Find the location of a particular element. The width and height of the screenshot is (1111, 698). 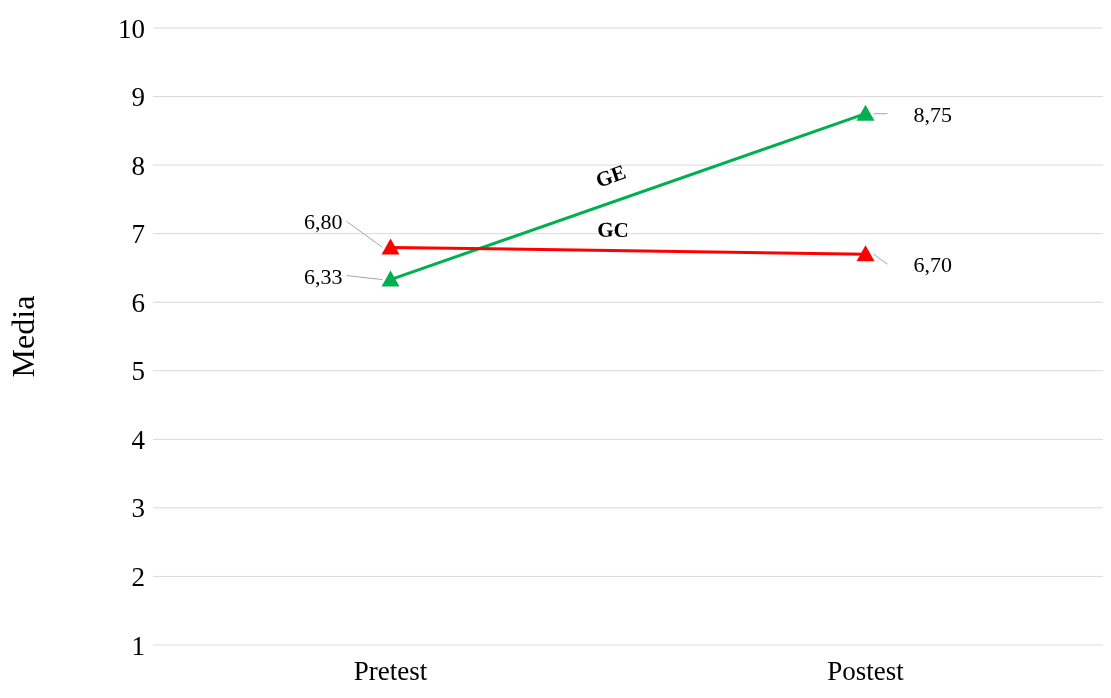

data-label: 6,33 is located at coordinates (323, 276).